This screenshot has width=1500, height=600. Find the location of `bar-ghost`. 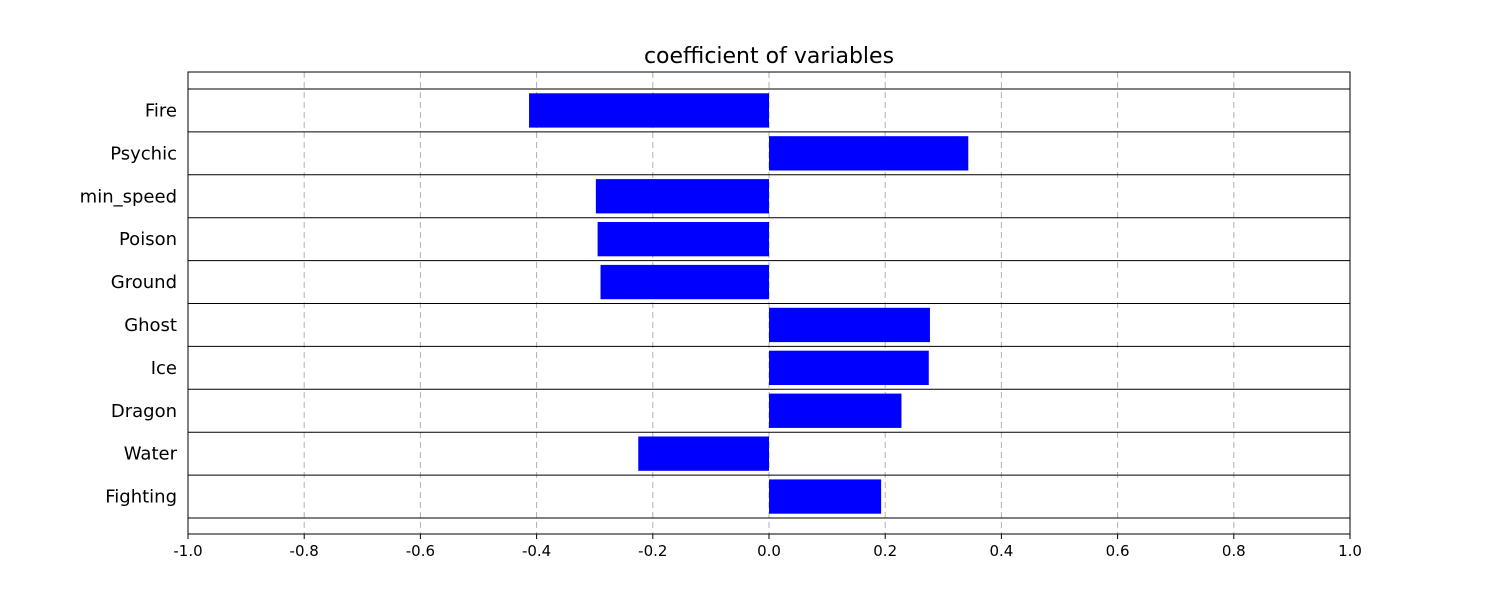

bar-ghost is located at coordinates (849, 325).